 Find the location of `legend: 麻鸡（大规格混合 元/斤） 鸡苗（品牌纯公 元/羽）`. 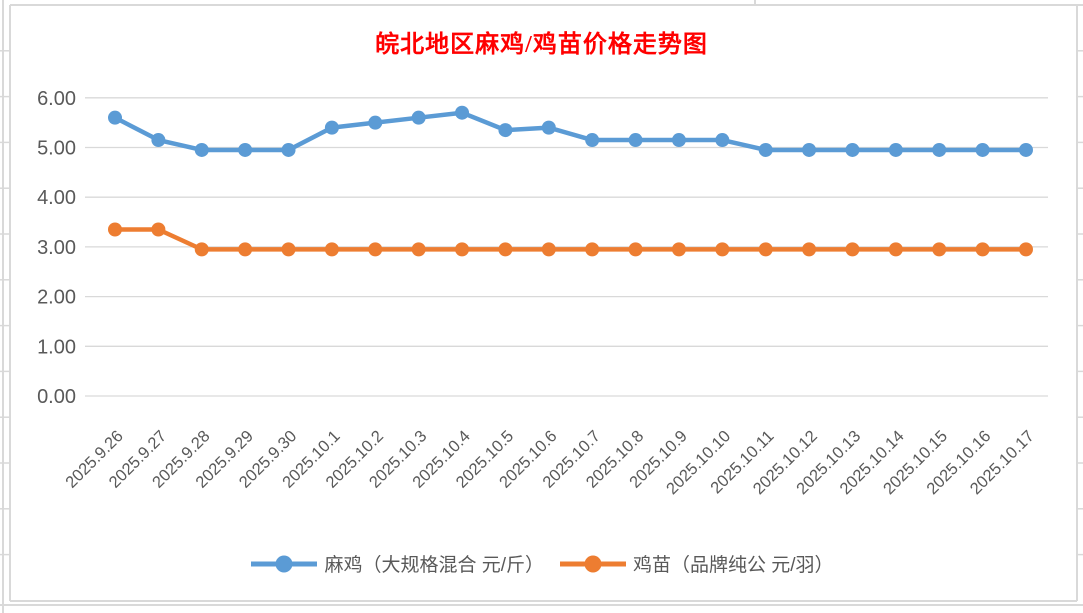

legend: 麻鸡（大规格混合 元/斤） 鸡苗（品牌纯公 元/羽） is located at coordinates (541, 563).